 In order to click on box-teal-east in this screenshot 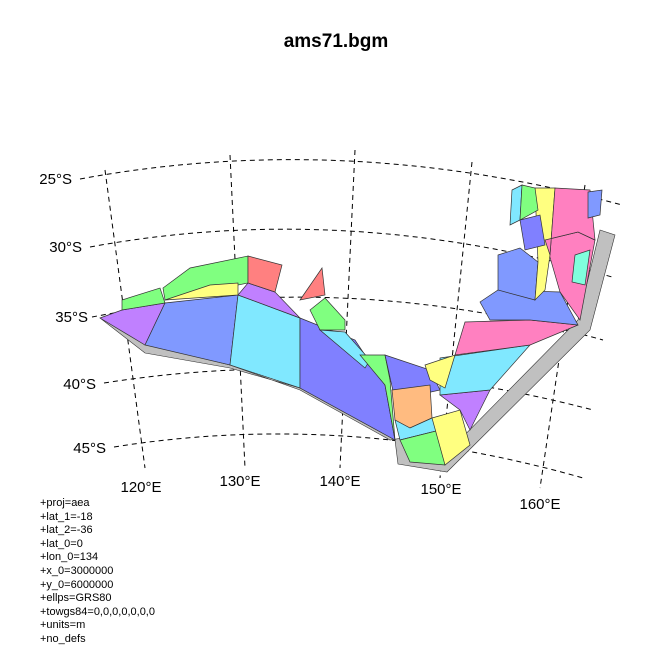, I will do `click(581, 267)`.